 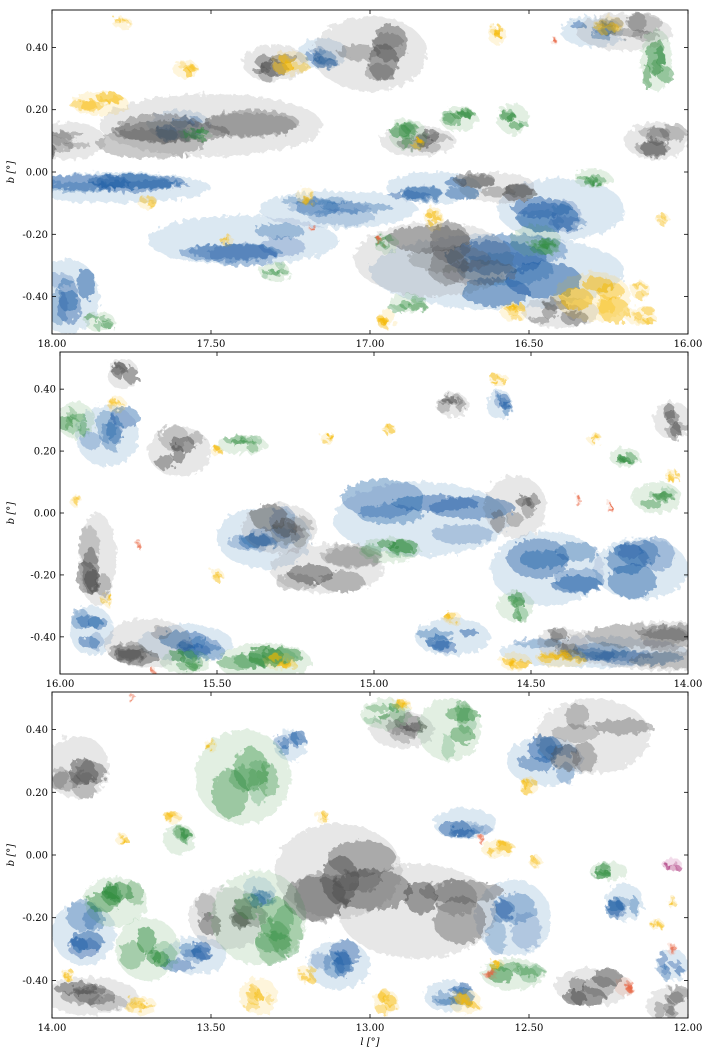 What do you see at coordinates (529, 1028) in the screenshot?
I see `x-tick-label: 12.50` at bounding box center [529, 1028].